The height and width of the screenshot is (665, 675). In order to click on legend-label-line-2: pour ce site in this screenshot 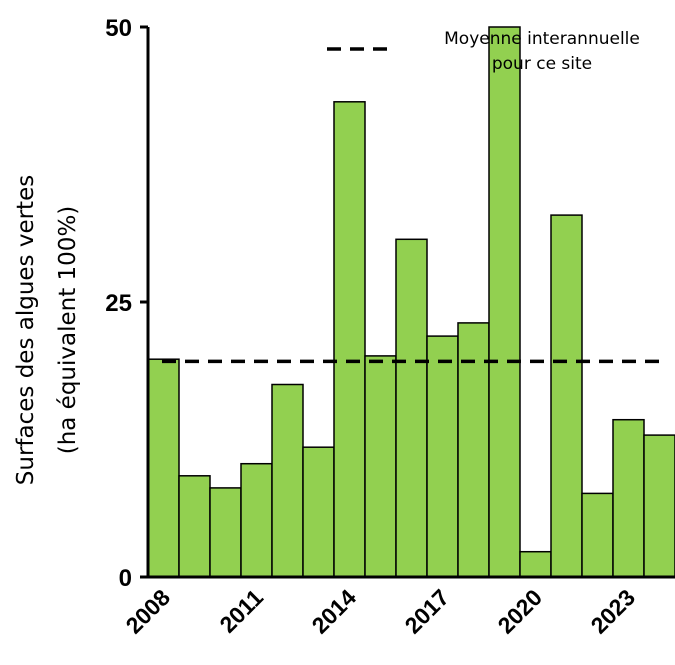, I will do `click(542, 64)`.